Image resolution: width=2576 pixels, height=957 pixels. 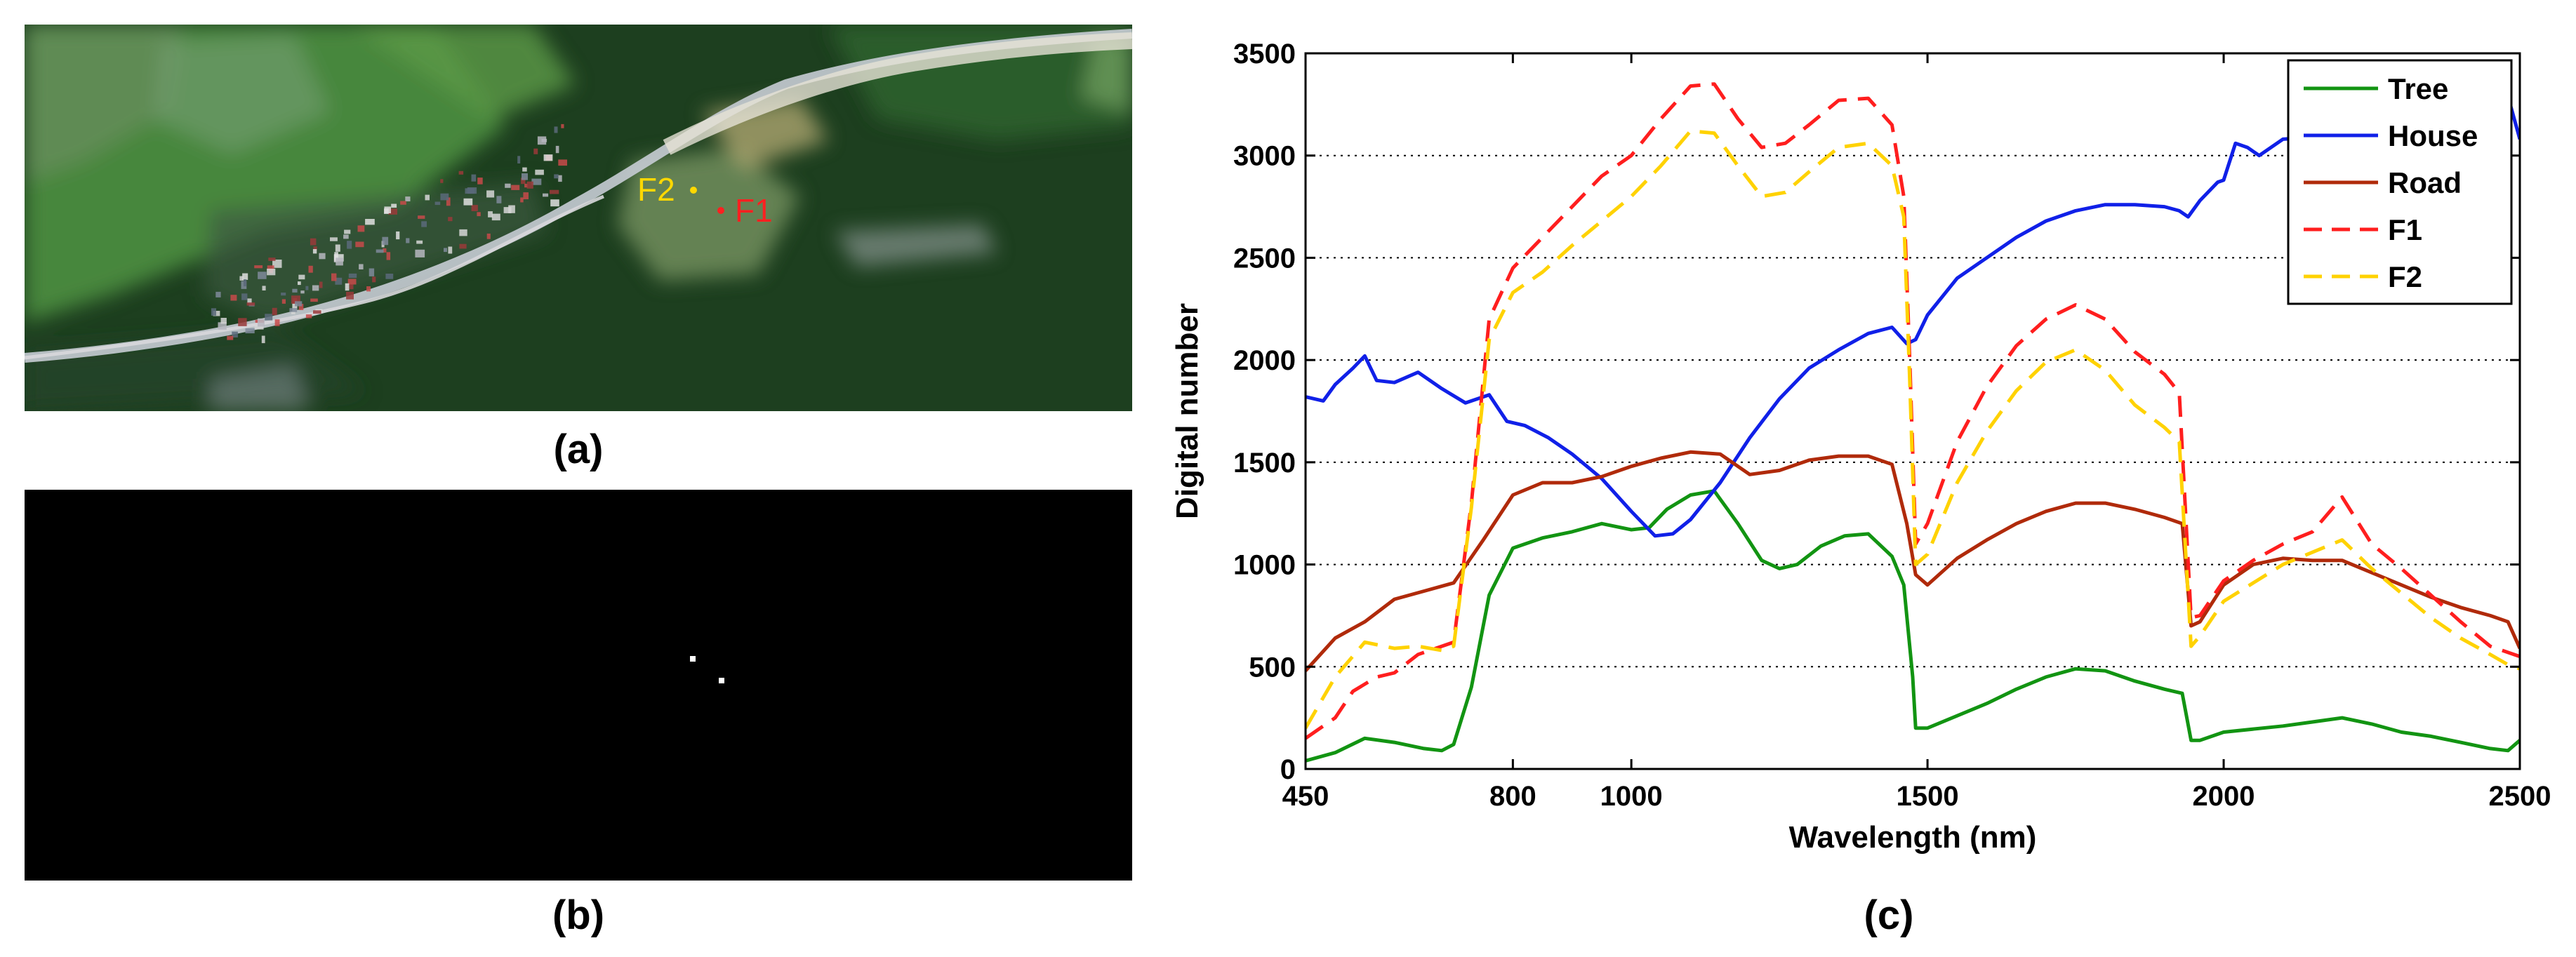 I want to click on panel-a-label: (a), so click(x=579, y=449).